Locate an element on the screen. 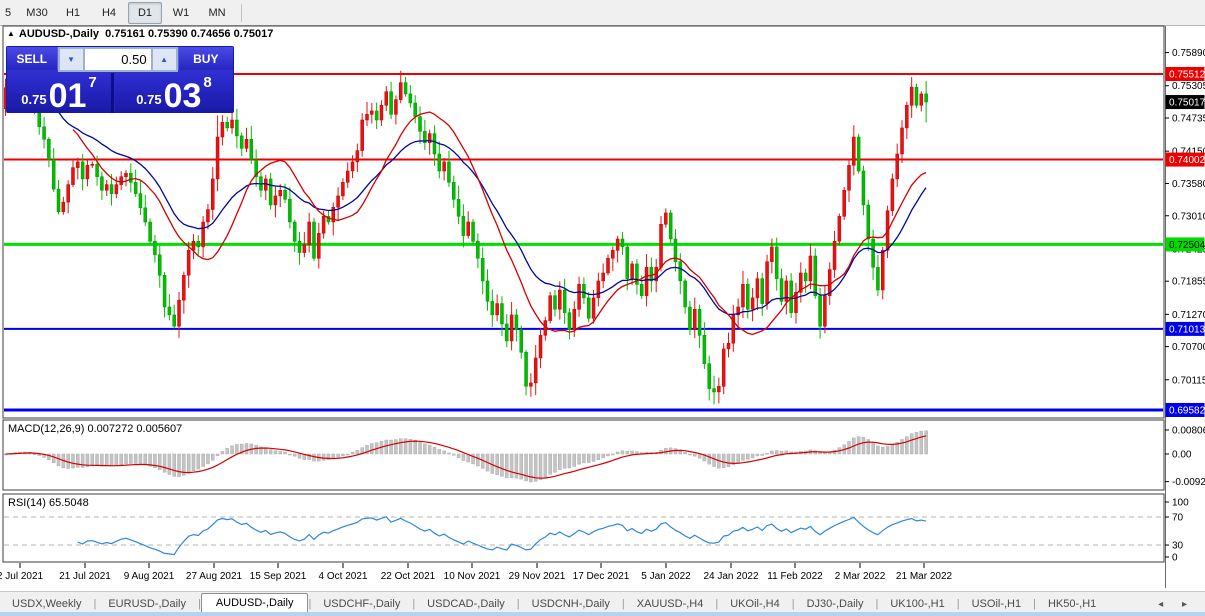  timeframe-button-w1: W1 is located at coordinates (181, 12).